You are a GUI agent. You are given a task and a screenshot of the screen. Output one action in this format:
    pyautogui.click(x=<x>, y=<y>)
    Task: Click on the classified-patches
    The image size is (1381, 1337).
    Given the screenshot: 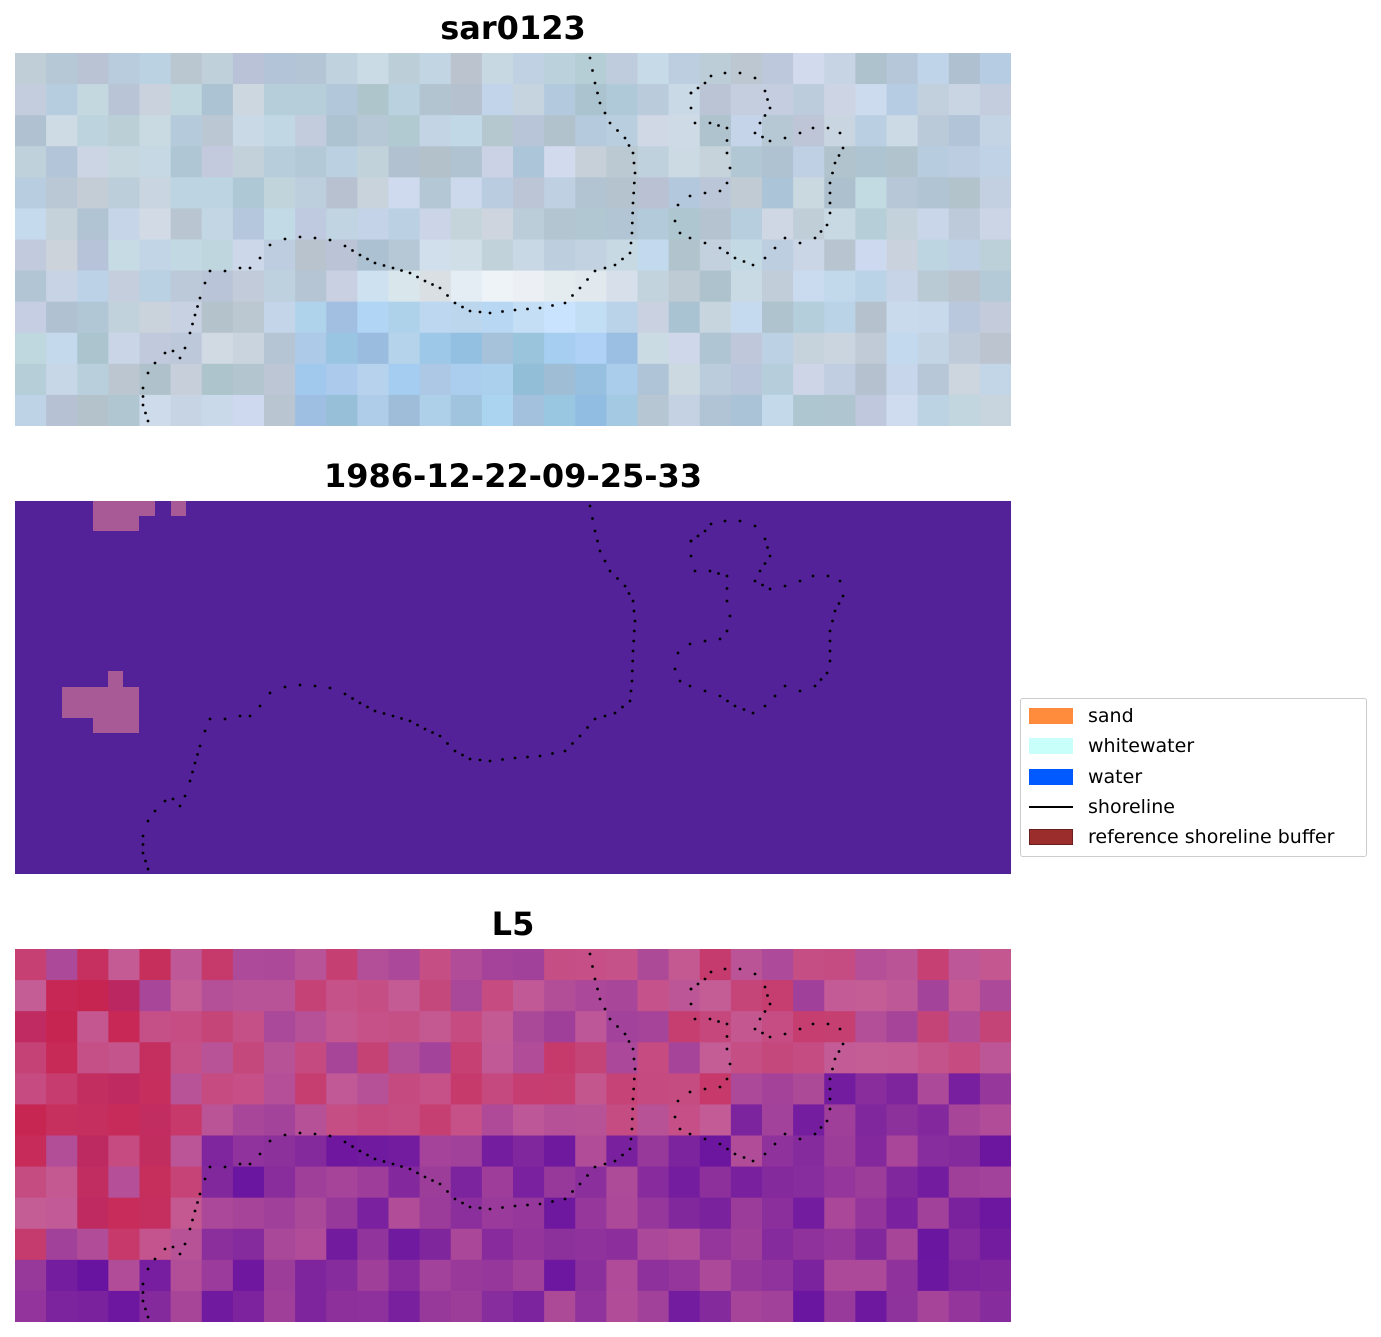 What is the action you would take?
    pyautogui.click(x=124, y=617)
    